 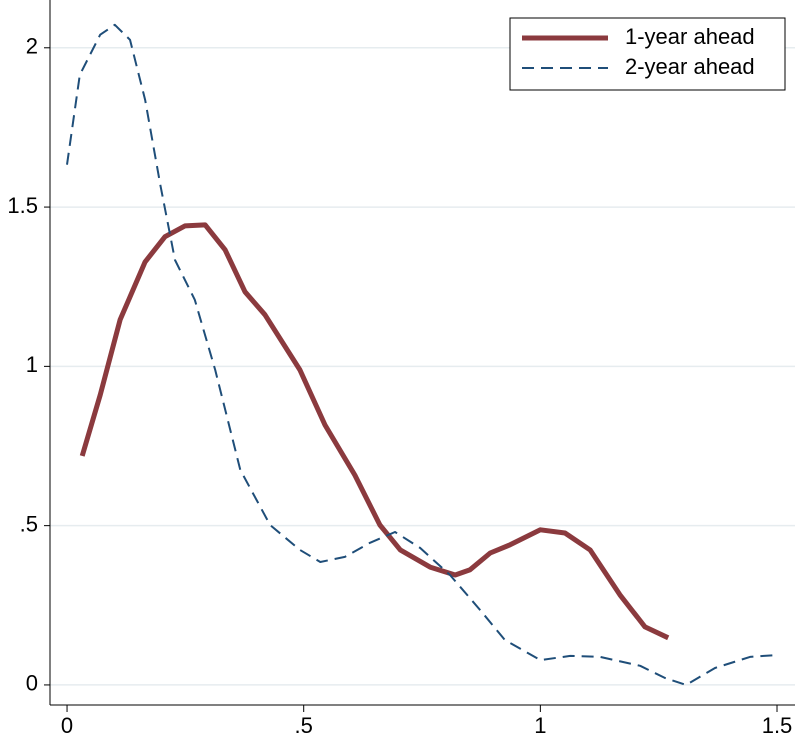 What do you see at coordinates (67, 725) in the screenshot?
I see `x-tick-label: 0` at bounding box center [67, 725].